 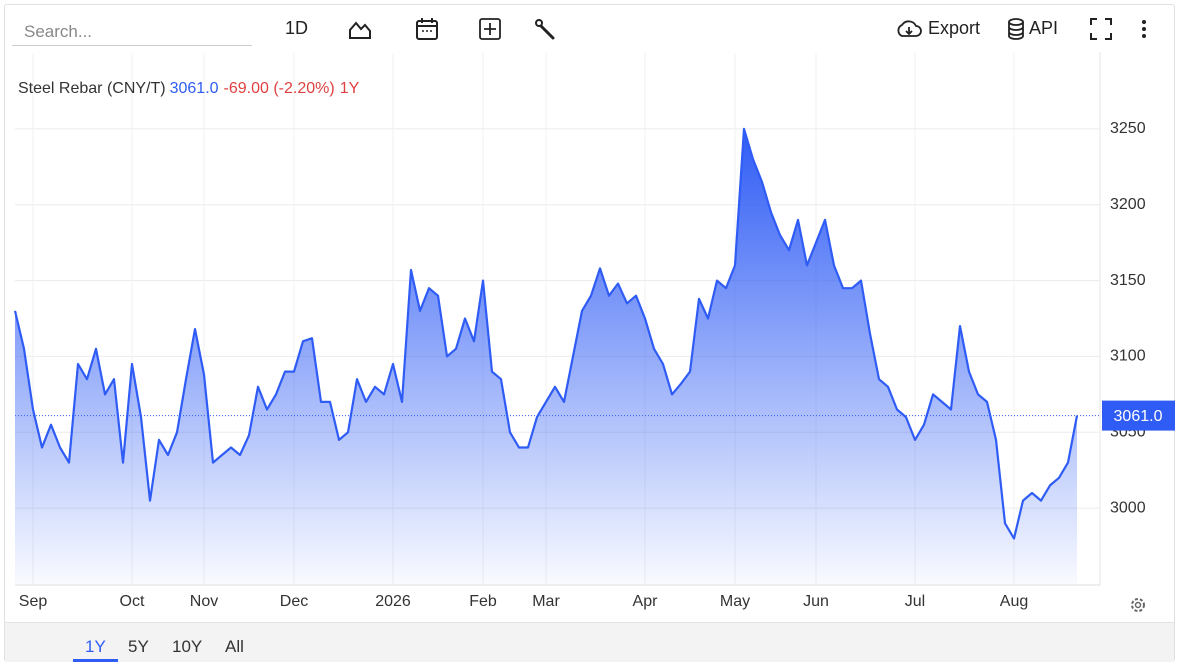 I want to click on x-tick-label: Sep, so click(x=33, y=601).